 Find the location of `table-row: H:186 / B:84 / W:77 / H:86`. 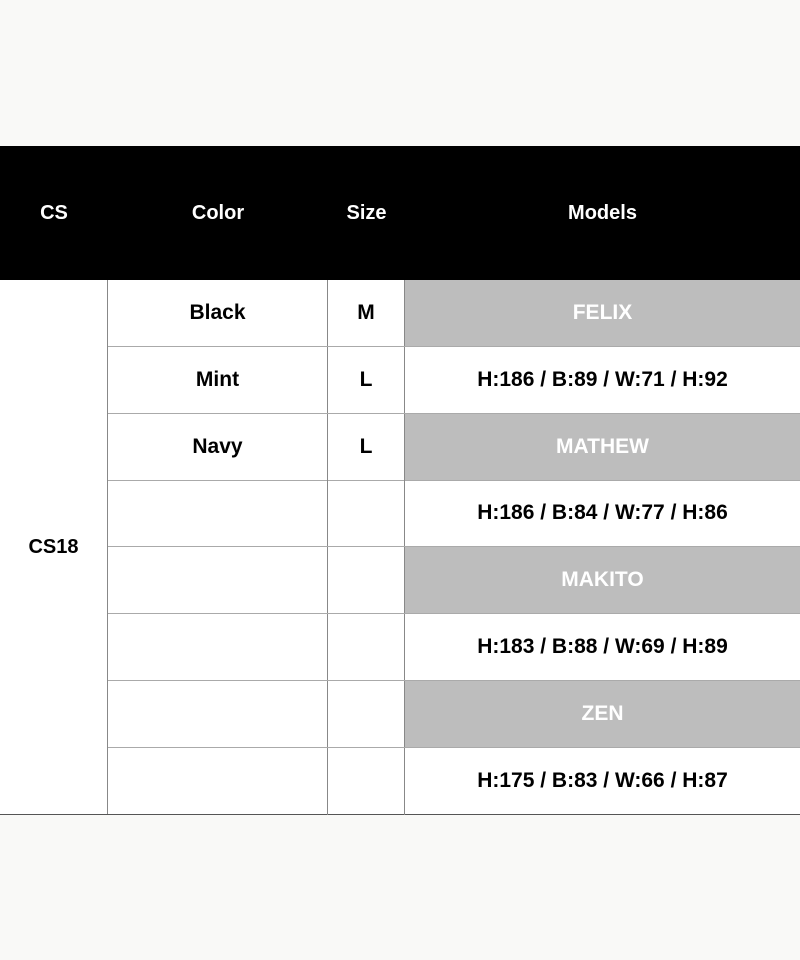

table-row: H:186 / B:84 / W:77 / H:86 is located at coordinates (454, 514).